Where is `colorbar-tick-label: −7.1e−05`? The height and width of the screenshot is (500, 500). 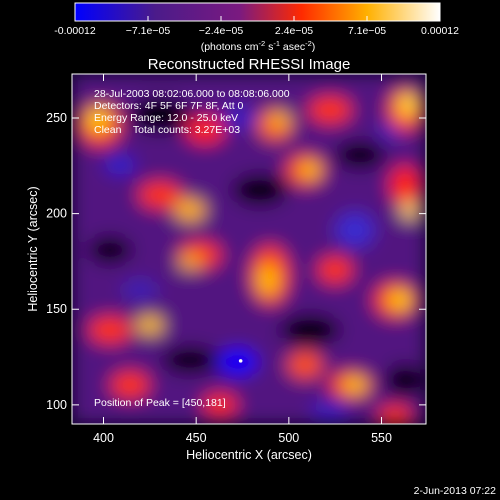
colorbar-tick-label: −7.1e−05 is located at coordinates (148, 31).